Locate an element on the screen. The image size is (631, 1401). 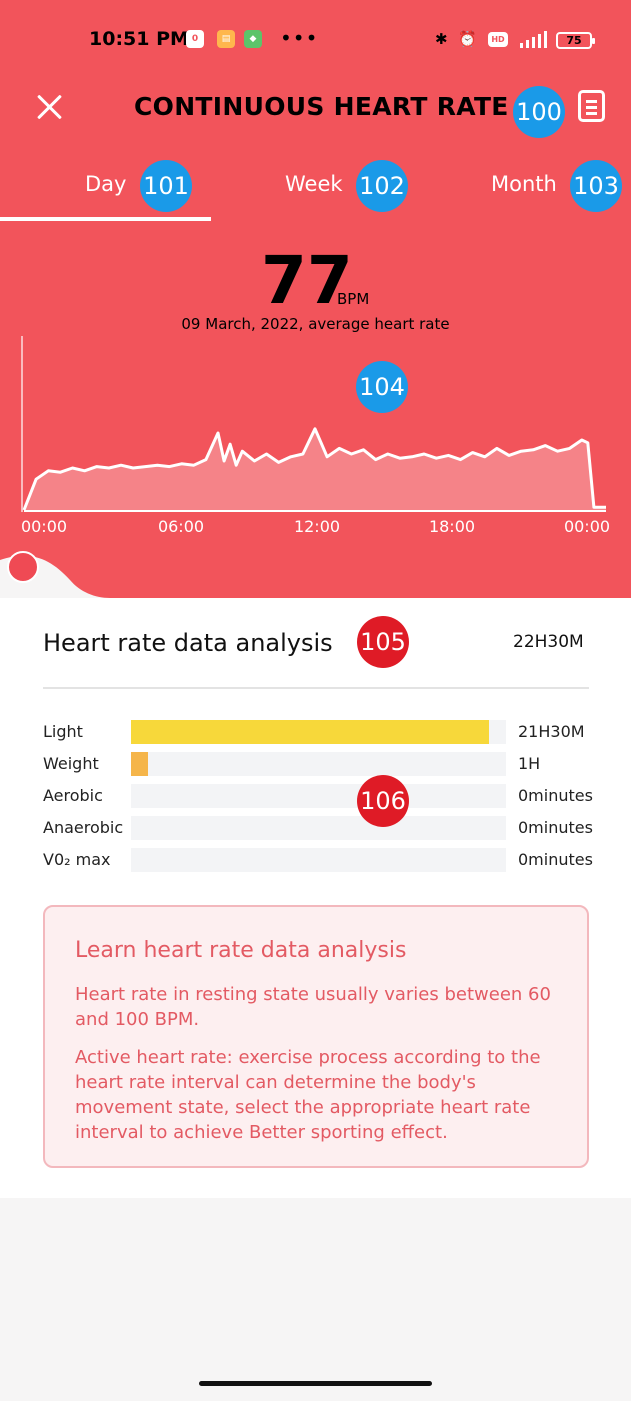
info-title: Learn heart rate data analysis is located at coordinates (241, 950).